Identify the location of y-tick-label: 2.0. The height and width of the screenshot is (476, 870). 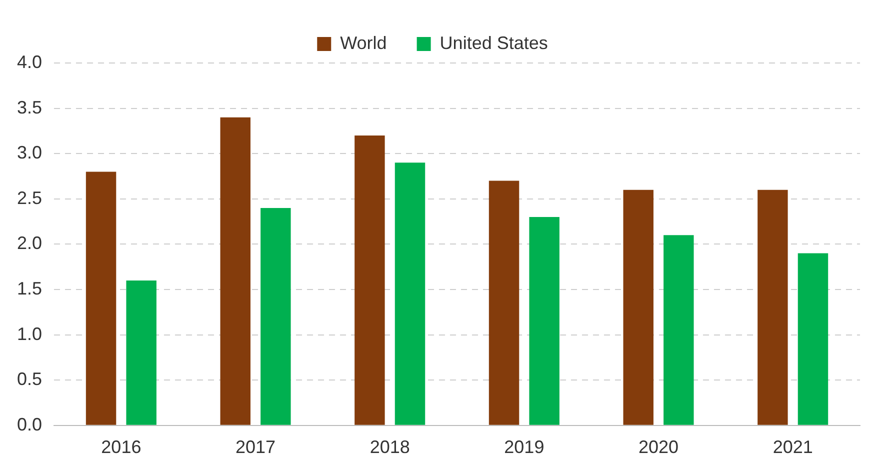
(29, 243).